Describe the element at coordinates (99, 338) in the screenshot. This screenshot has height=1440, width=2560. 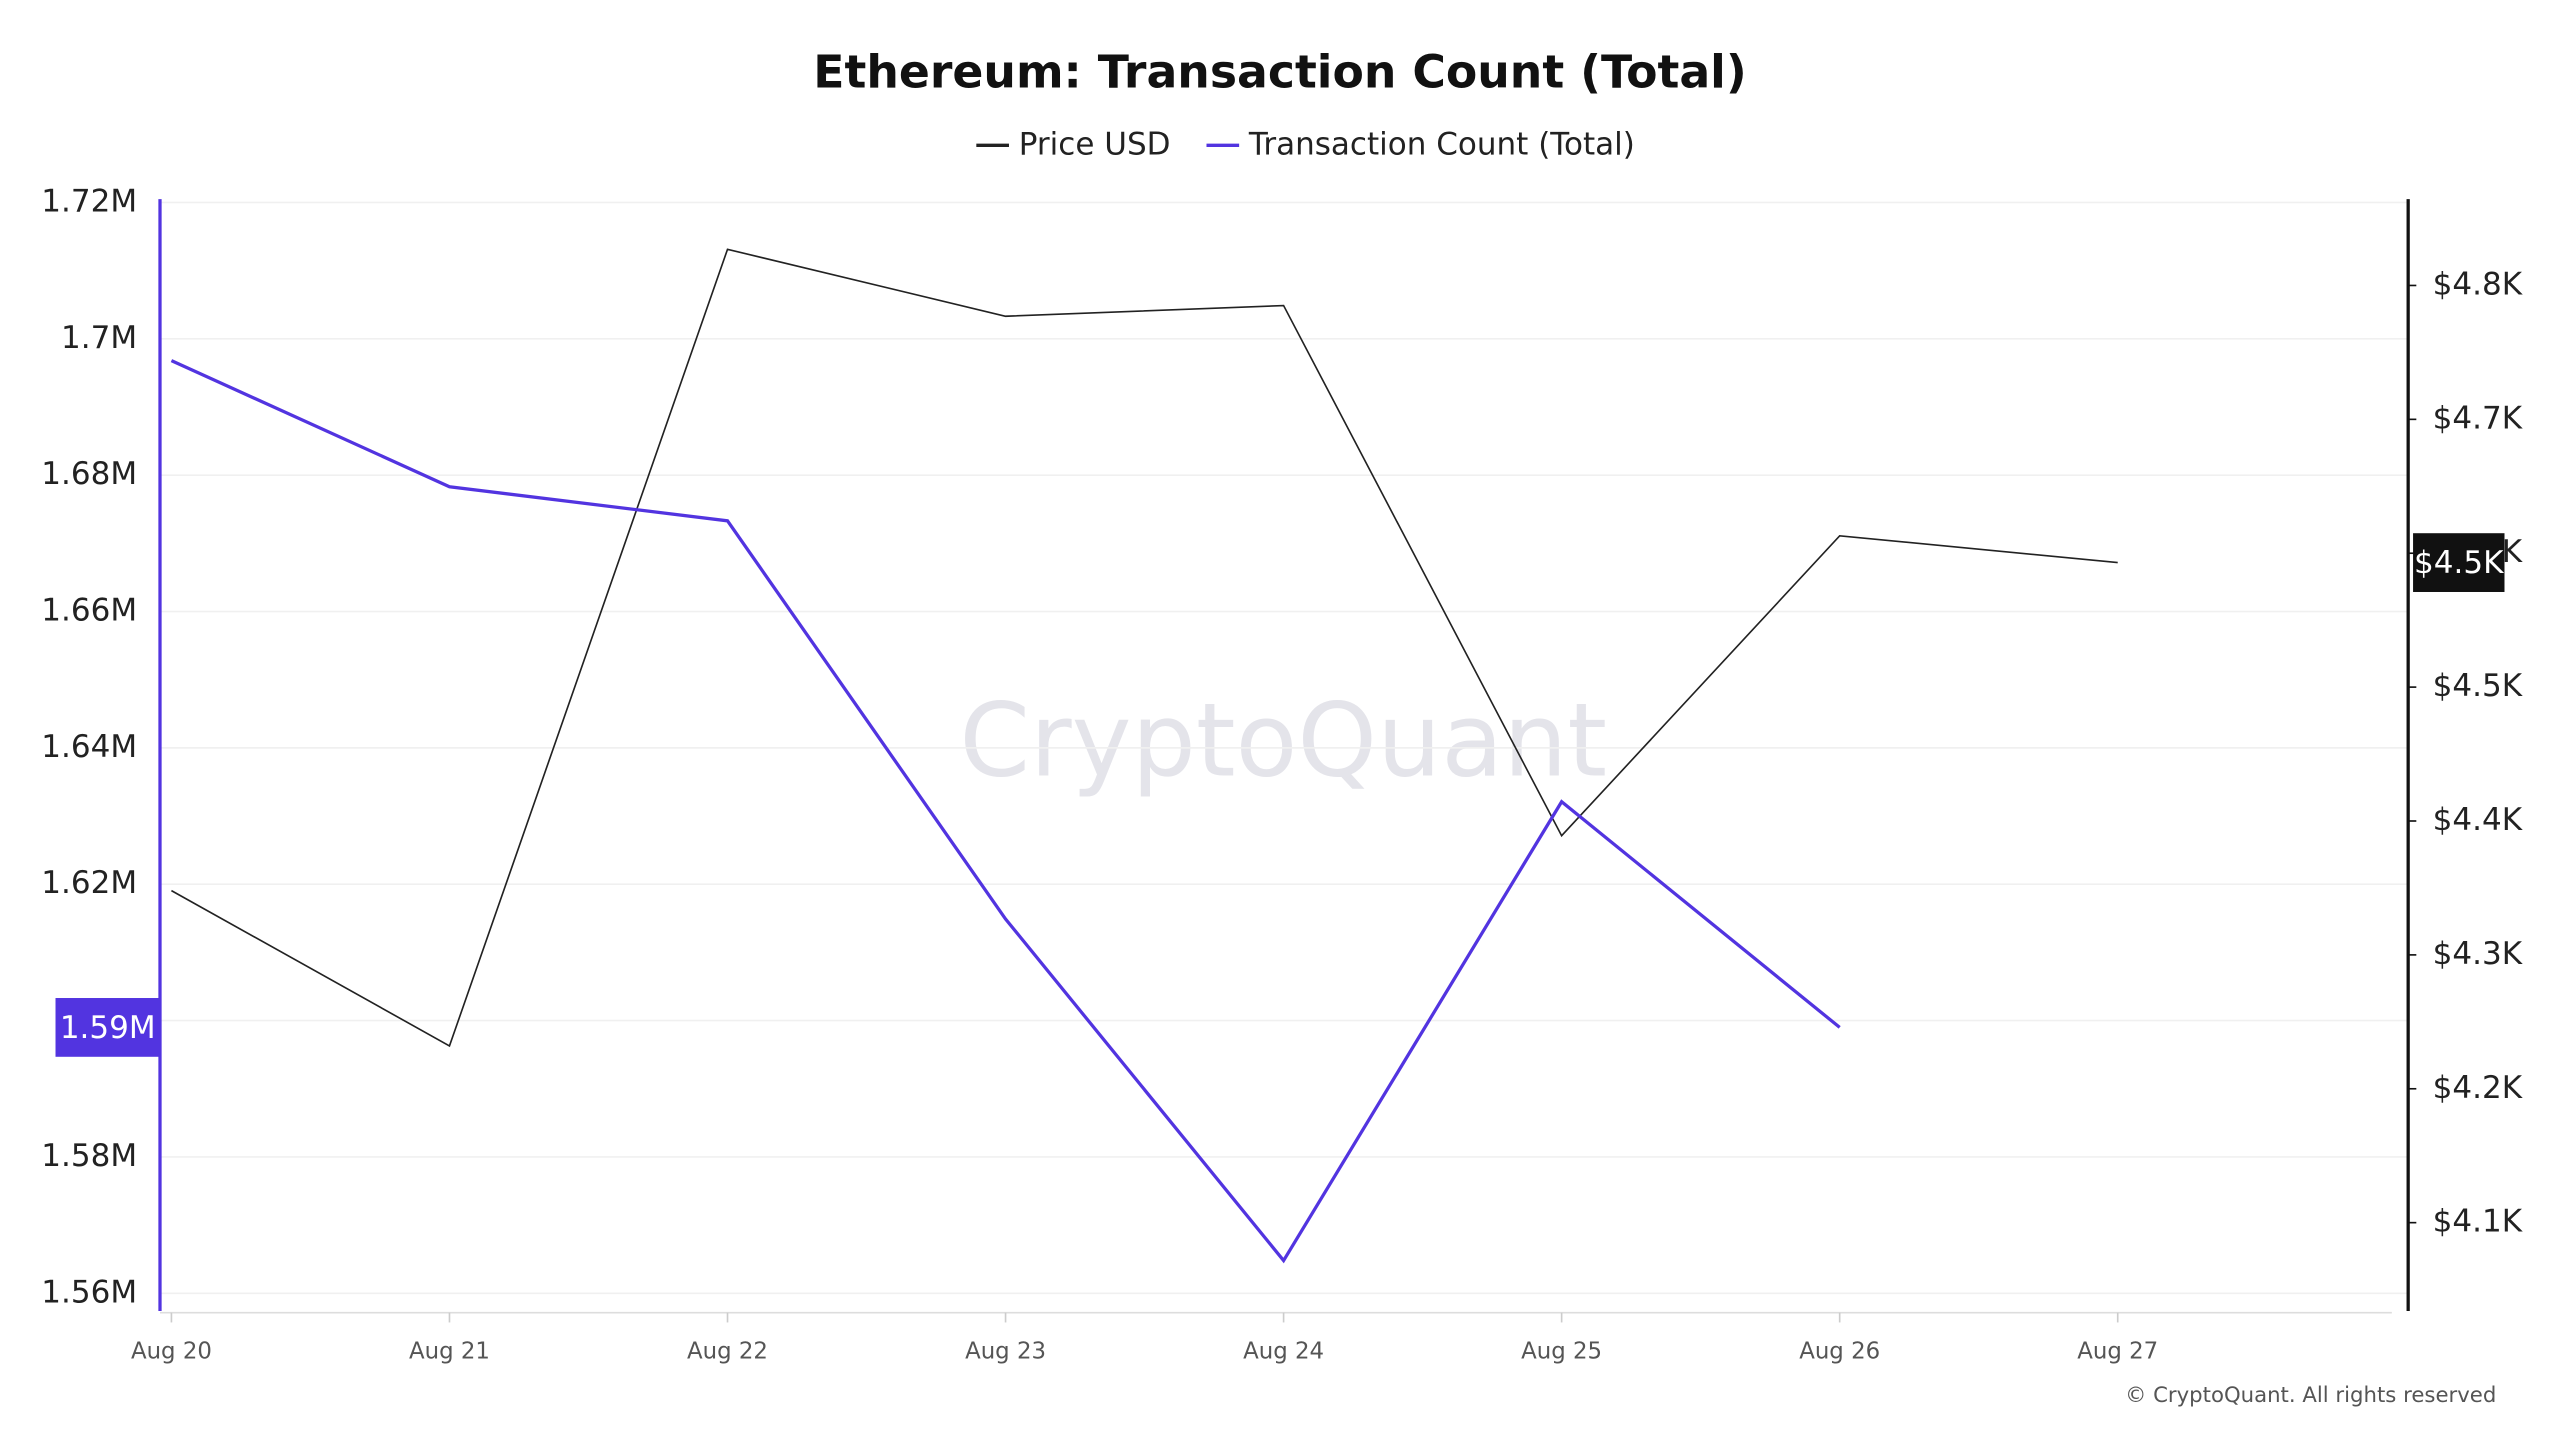
I see `y-tick-label: 1.7M` at that location.